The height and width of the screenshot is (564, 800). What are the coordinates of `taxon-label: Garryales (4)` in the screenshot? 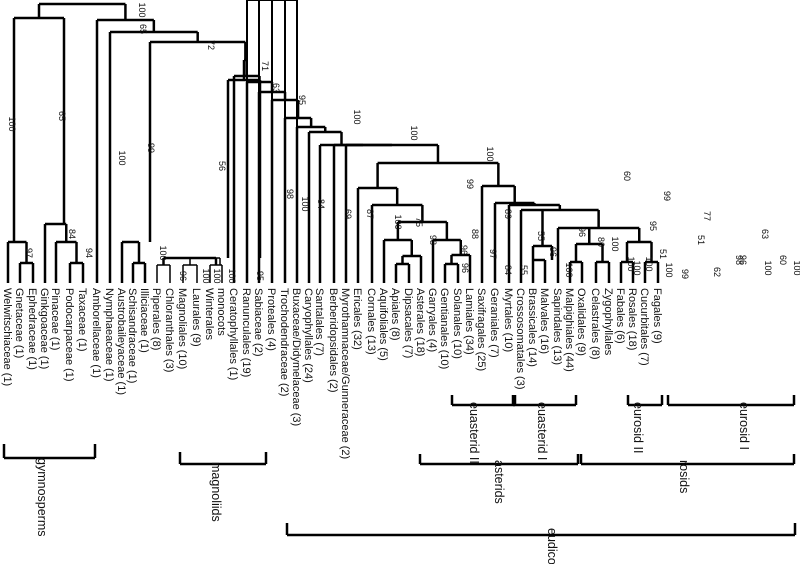 It's located at (432, 320).